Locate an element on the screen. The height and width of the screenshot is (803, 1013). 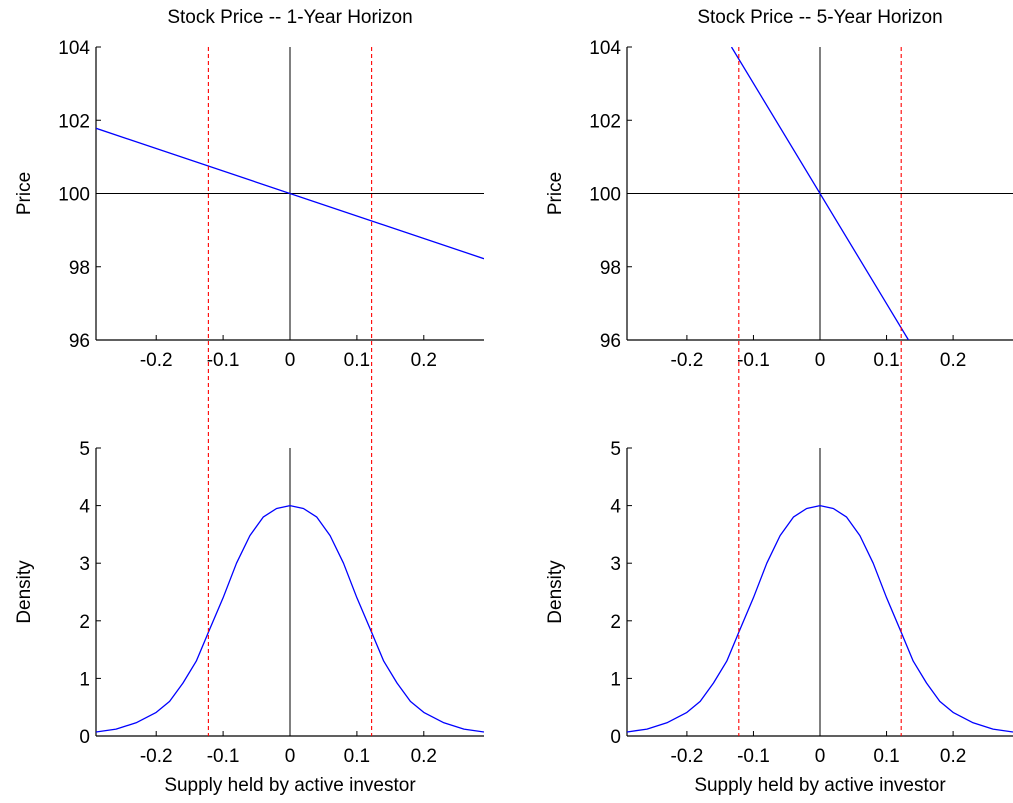
chart-title: Stock Price -- 1-Year Horizon is located at coordinates (289, 17).